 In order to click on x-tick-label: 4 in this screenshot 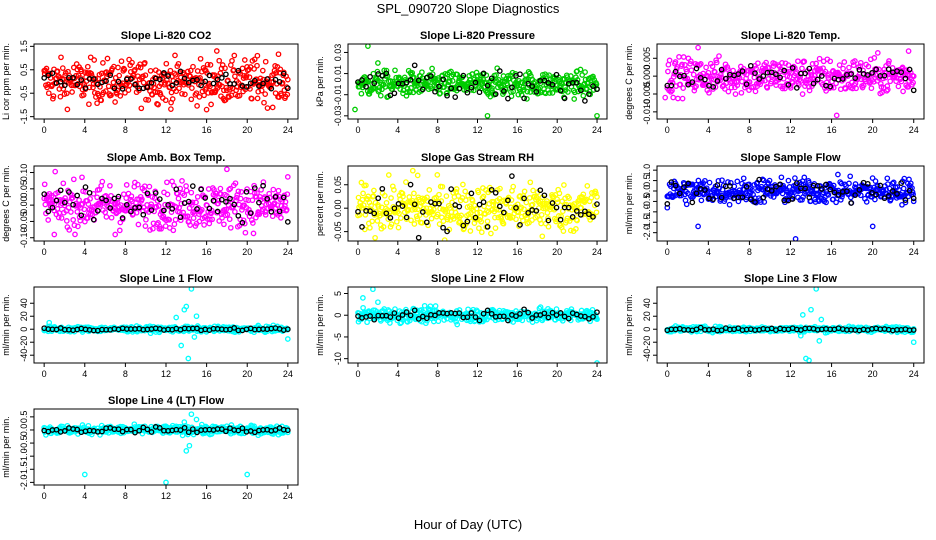, I will do `click(708, 374)`.